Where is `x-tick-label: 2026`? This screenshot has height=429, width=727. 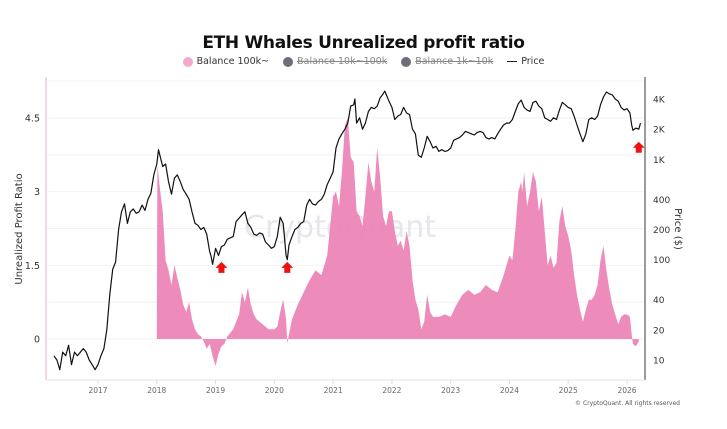
x-tick-label: 2026 is located at coordinates (626, 390).